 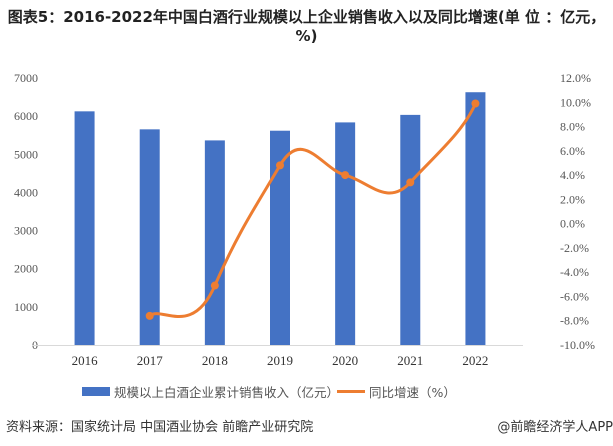 I want to click on brand-label: @前瞻经济学人APP, so click(x=555, y=427).